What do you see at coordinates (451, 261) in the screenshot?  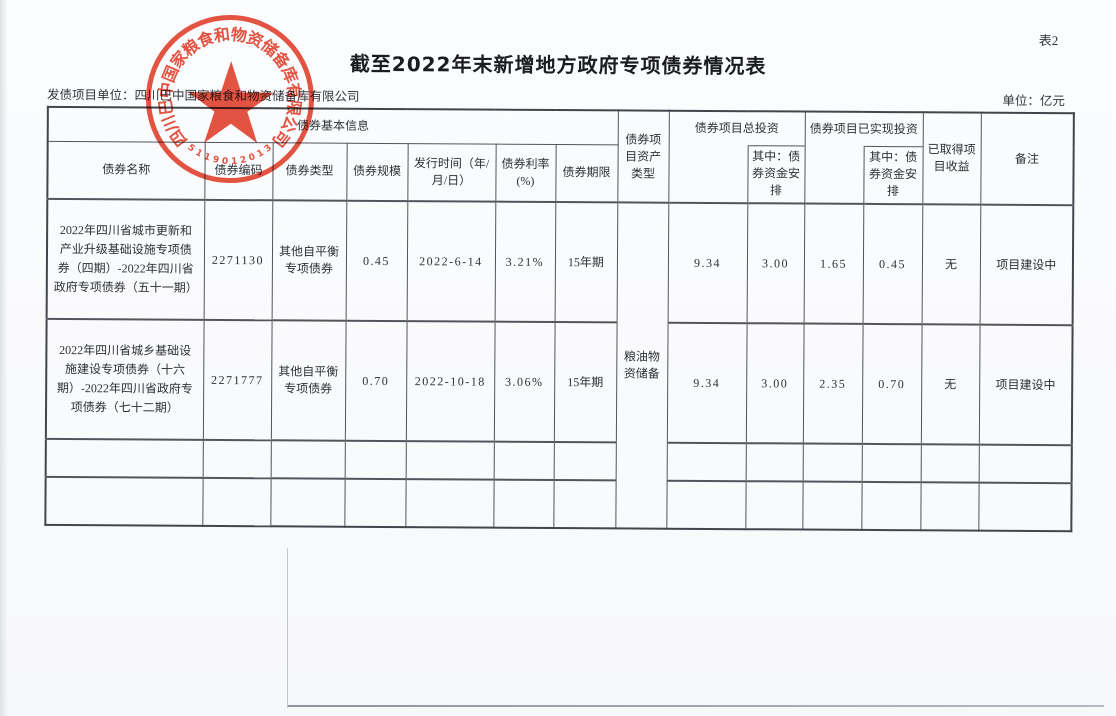 I see `issue-date-cell: 2022-6-14` at bounding box center [451, 261].